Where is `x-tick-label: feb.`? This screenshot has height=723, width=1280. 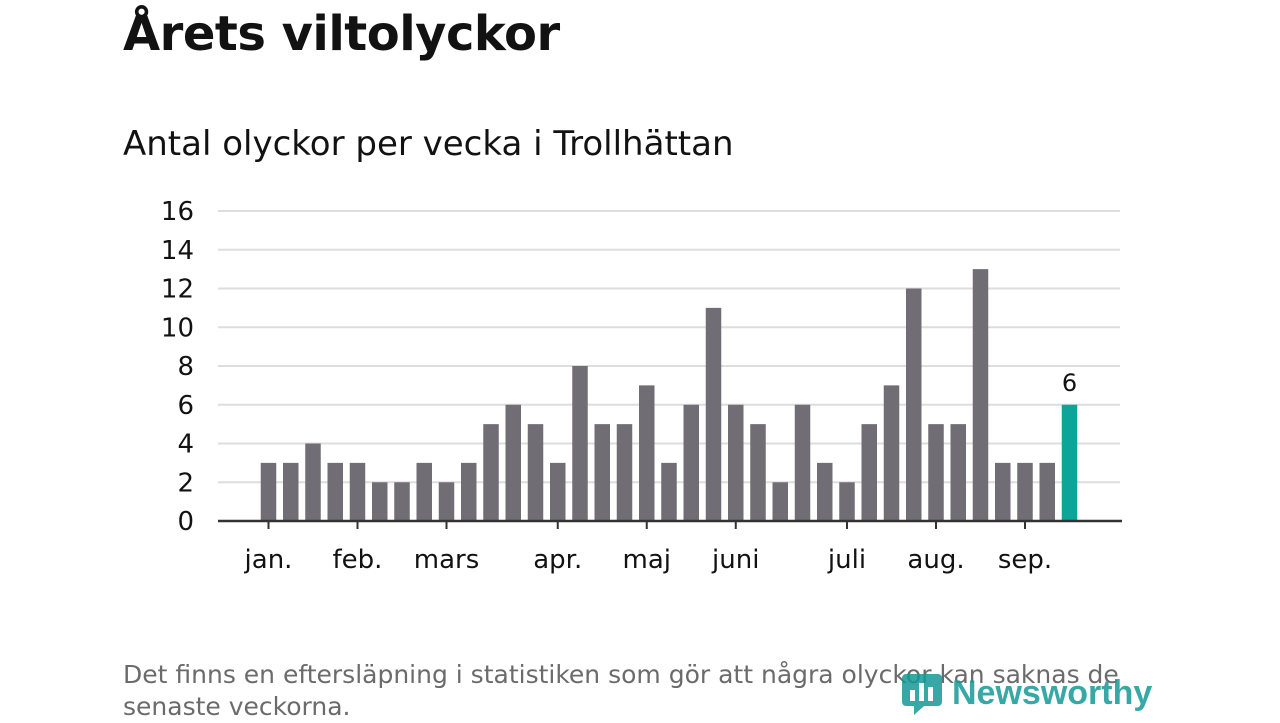
x-tick-label: feb. is located at coordinates (358, 560).